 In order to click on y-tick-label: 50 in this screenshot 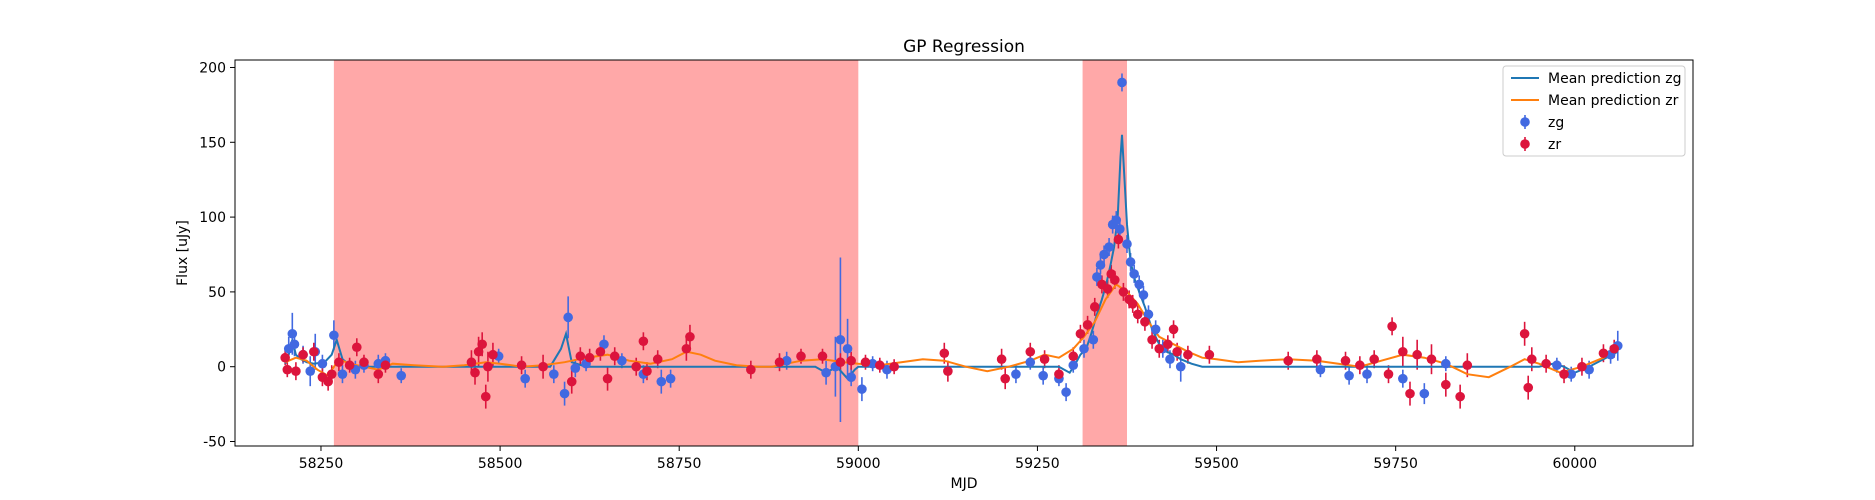, I will do `click(217, 293)`.